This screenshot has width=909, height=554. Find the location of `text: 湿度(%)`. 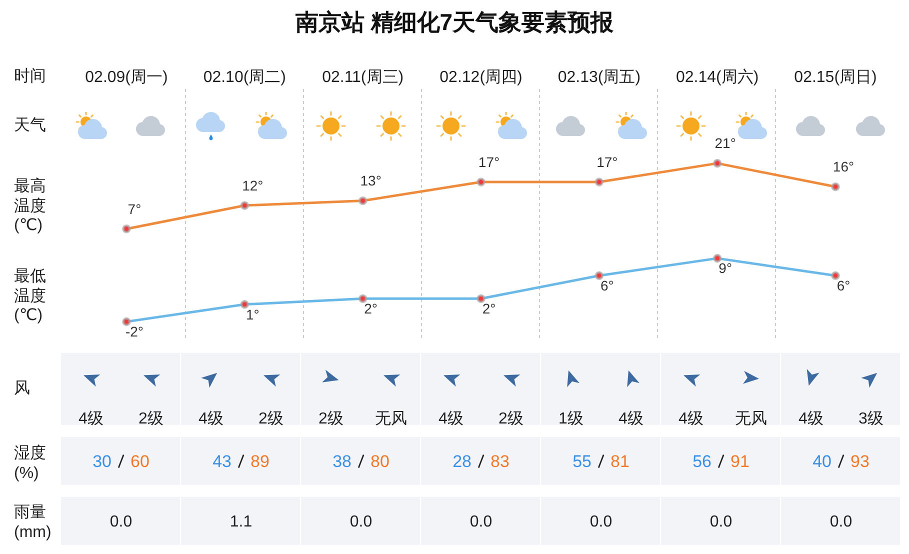

text: 湿度(%) is located at coordinates (30, 463).